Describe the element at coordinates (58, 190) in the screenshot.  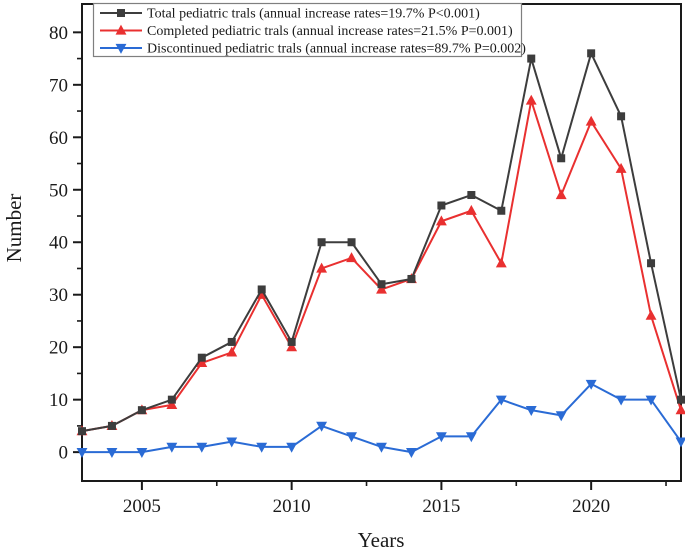
I see `y-tick-label: 50` at that location.